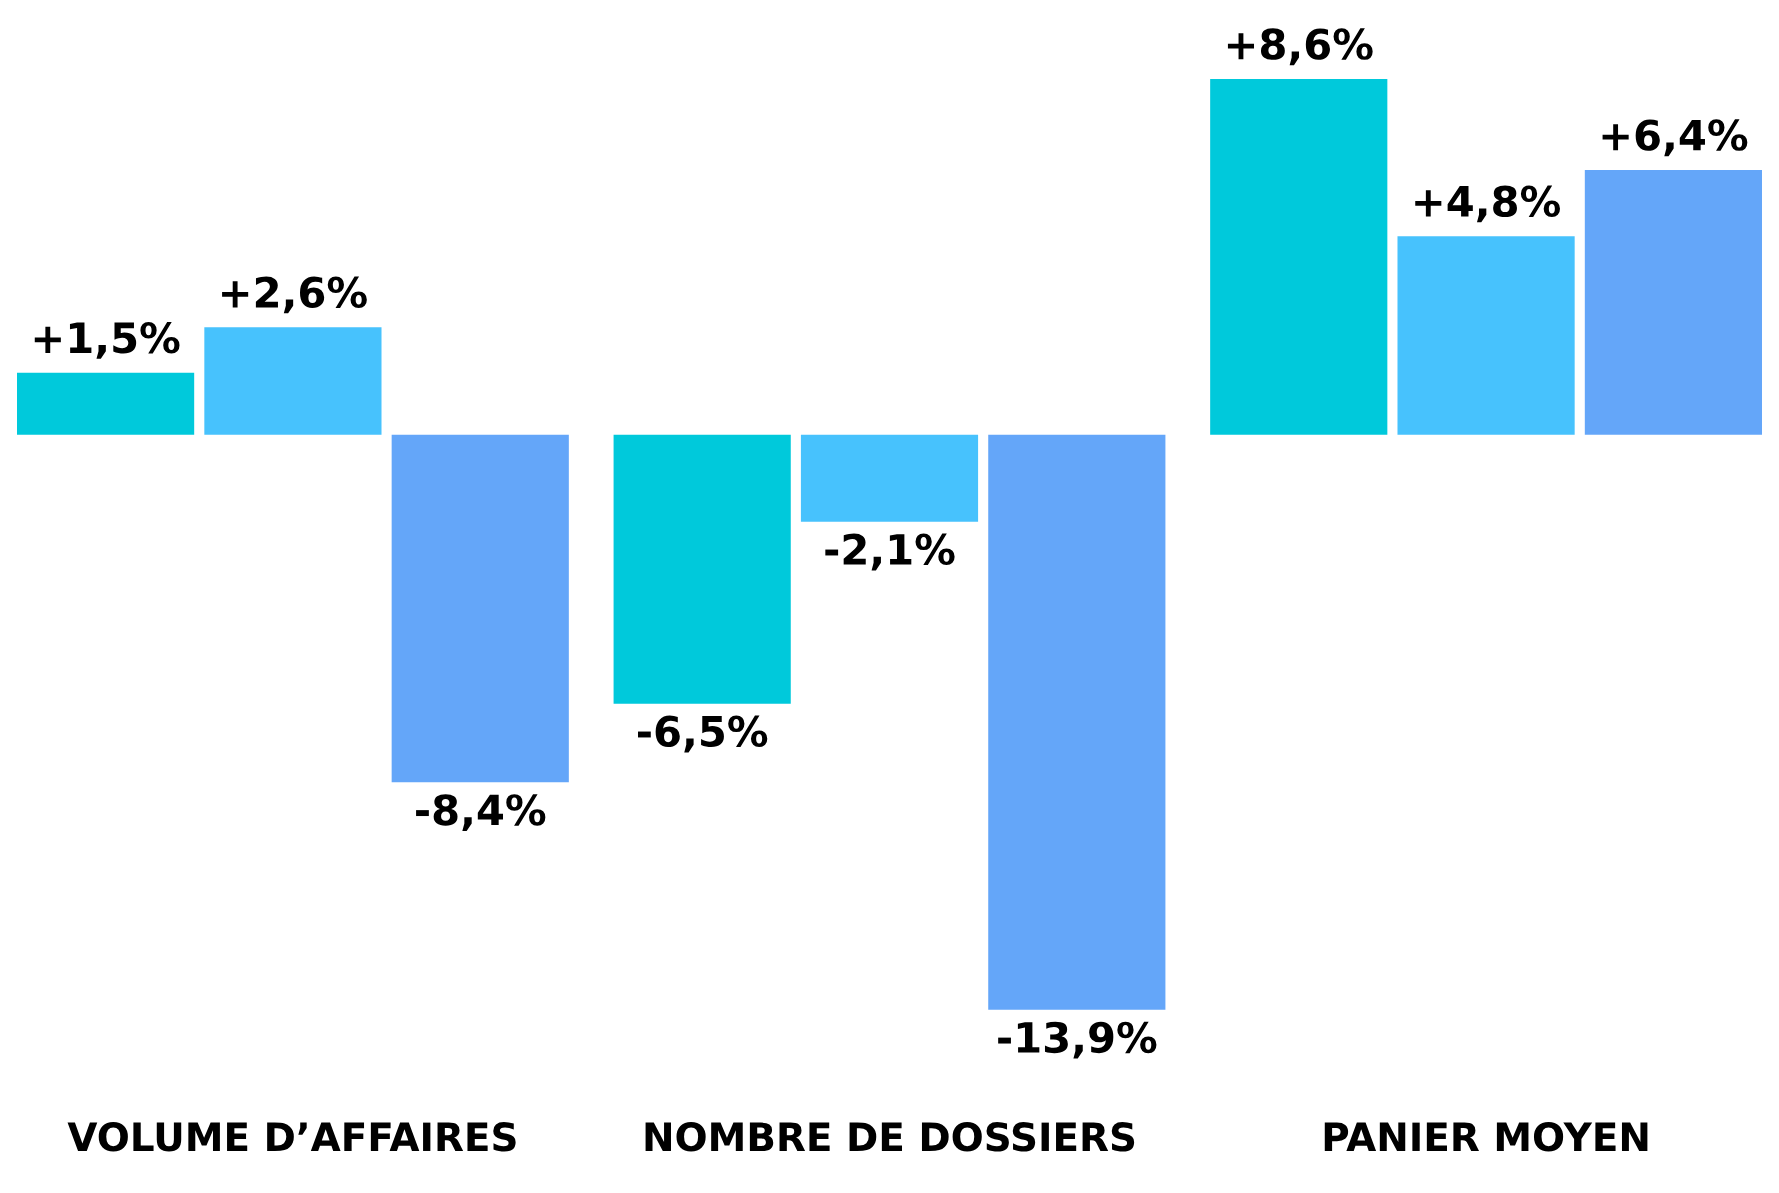 Image resolution: width=1779 pixels, height=1193 pixels. What do you see at coordinates (890, 552) in the screenshot?
I see `data-label: -2,1%` at bounding box center [890, 552].